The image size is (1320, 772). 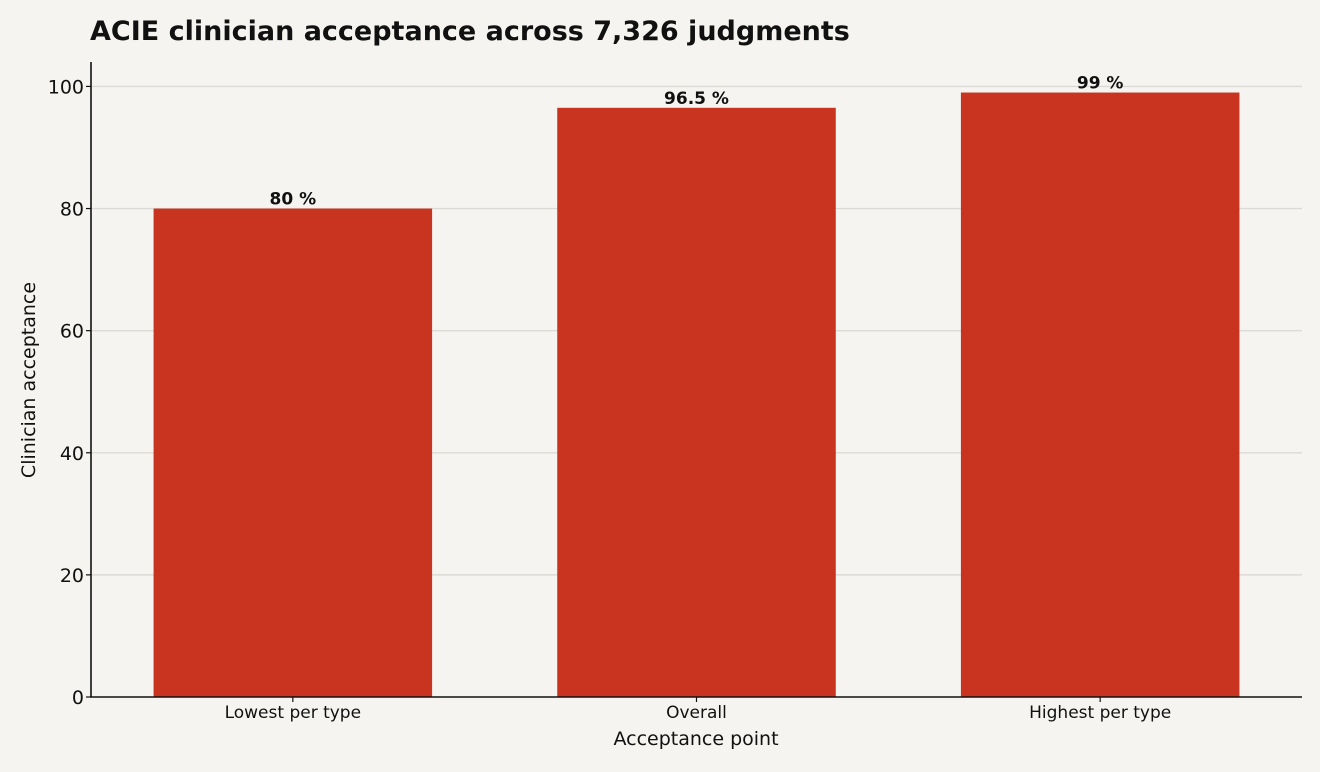 I want to click on x-tick-label: Lowest per type, so click(x=293, y=713).